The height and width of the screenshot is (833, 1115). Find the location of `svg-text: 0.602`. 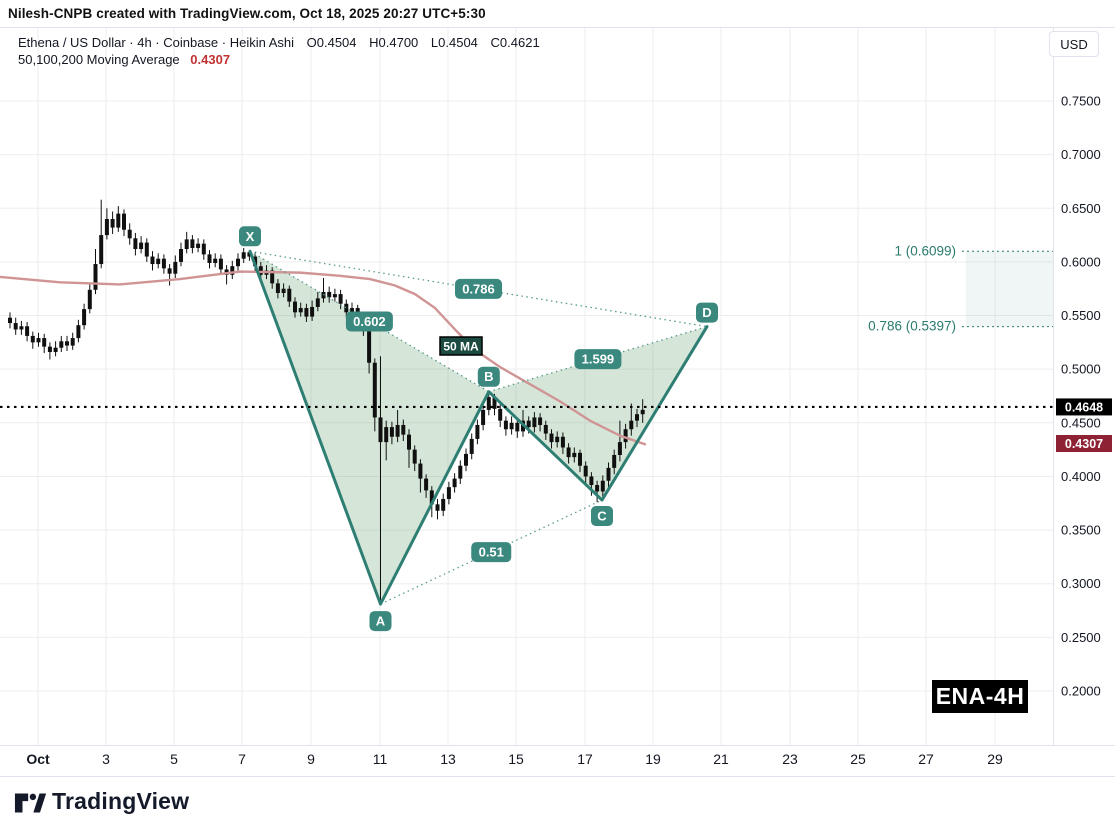

svg-text: 0.602 is located at coordinates (369, 321).